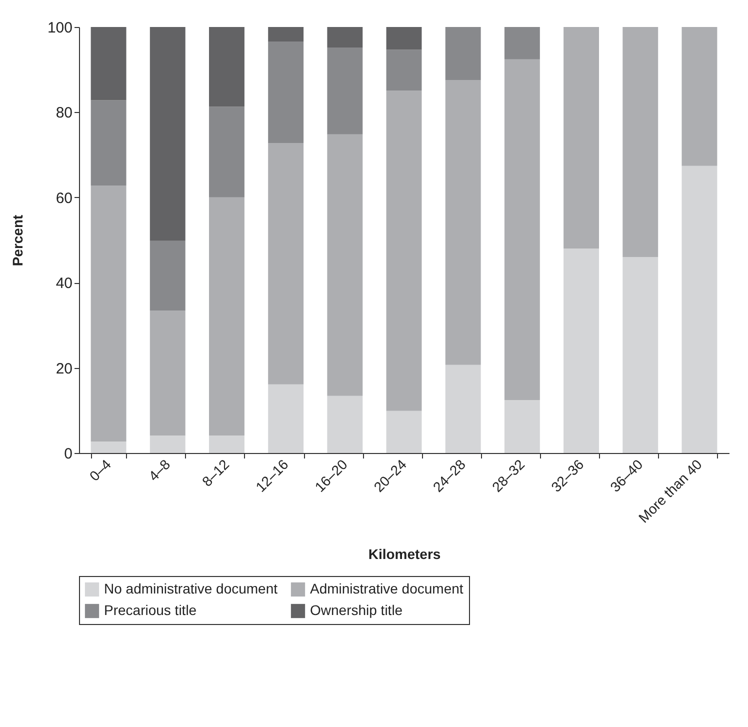  What do you see at coordinates (64, 198) in the screenshot?
I see `y-tick-label: 60` at bounding box center [64, 198].